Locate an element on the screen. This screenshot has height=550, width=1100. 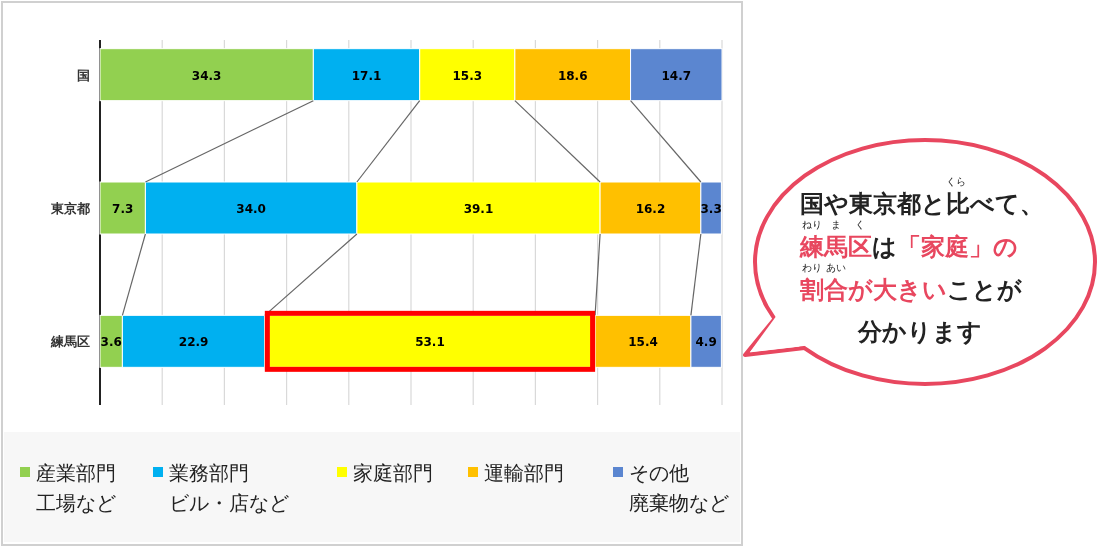
data-label: 7.3 is located at coordinates (123, 209).